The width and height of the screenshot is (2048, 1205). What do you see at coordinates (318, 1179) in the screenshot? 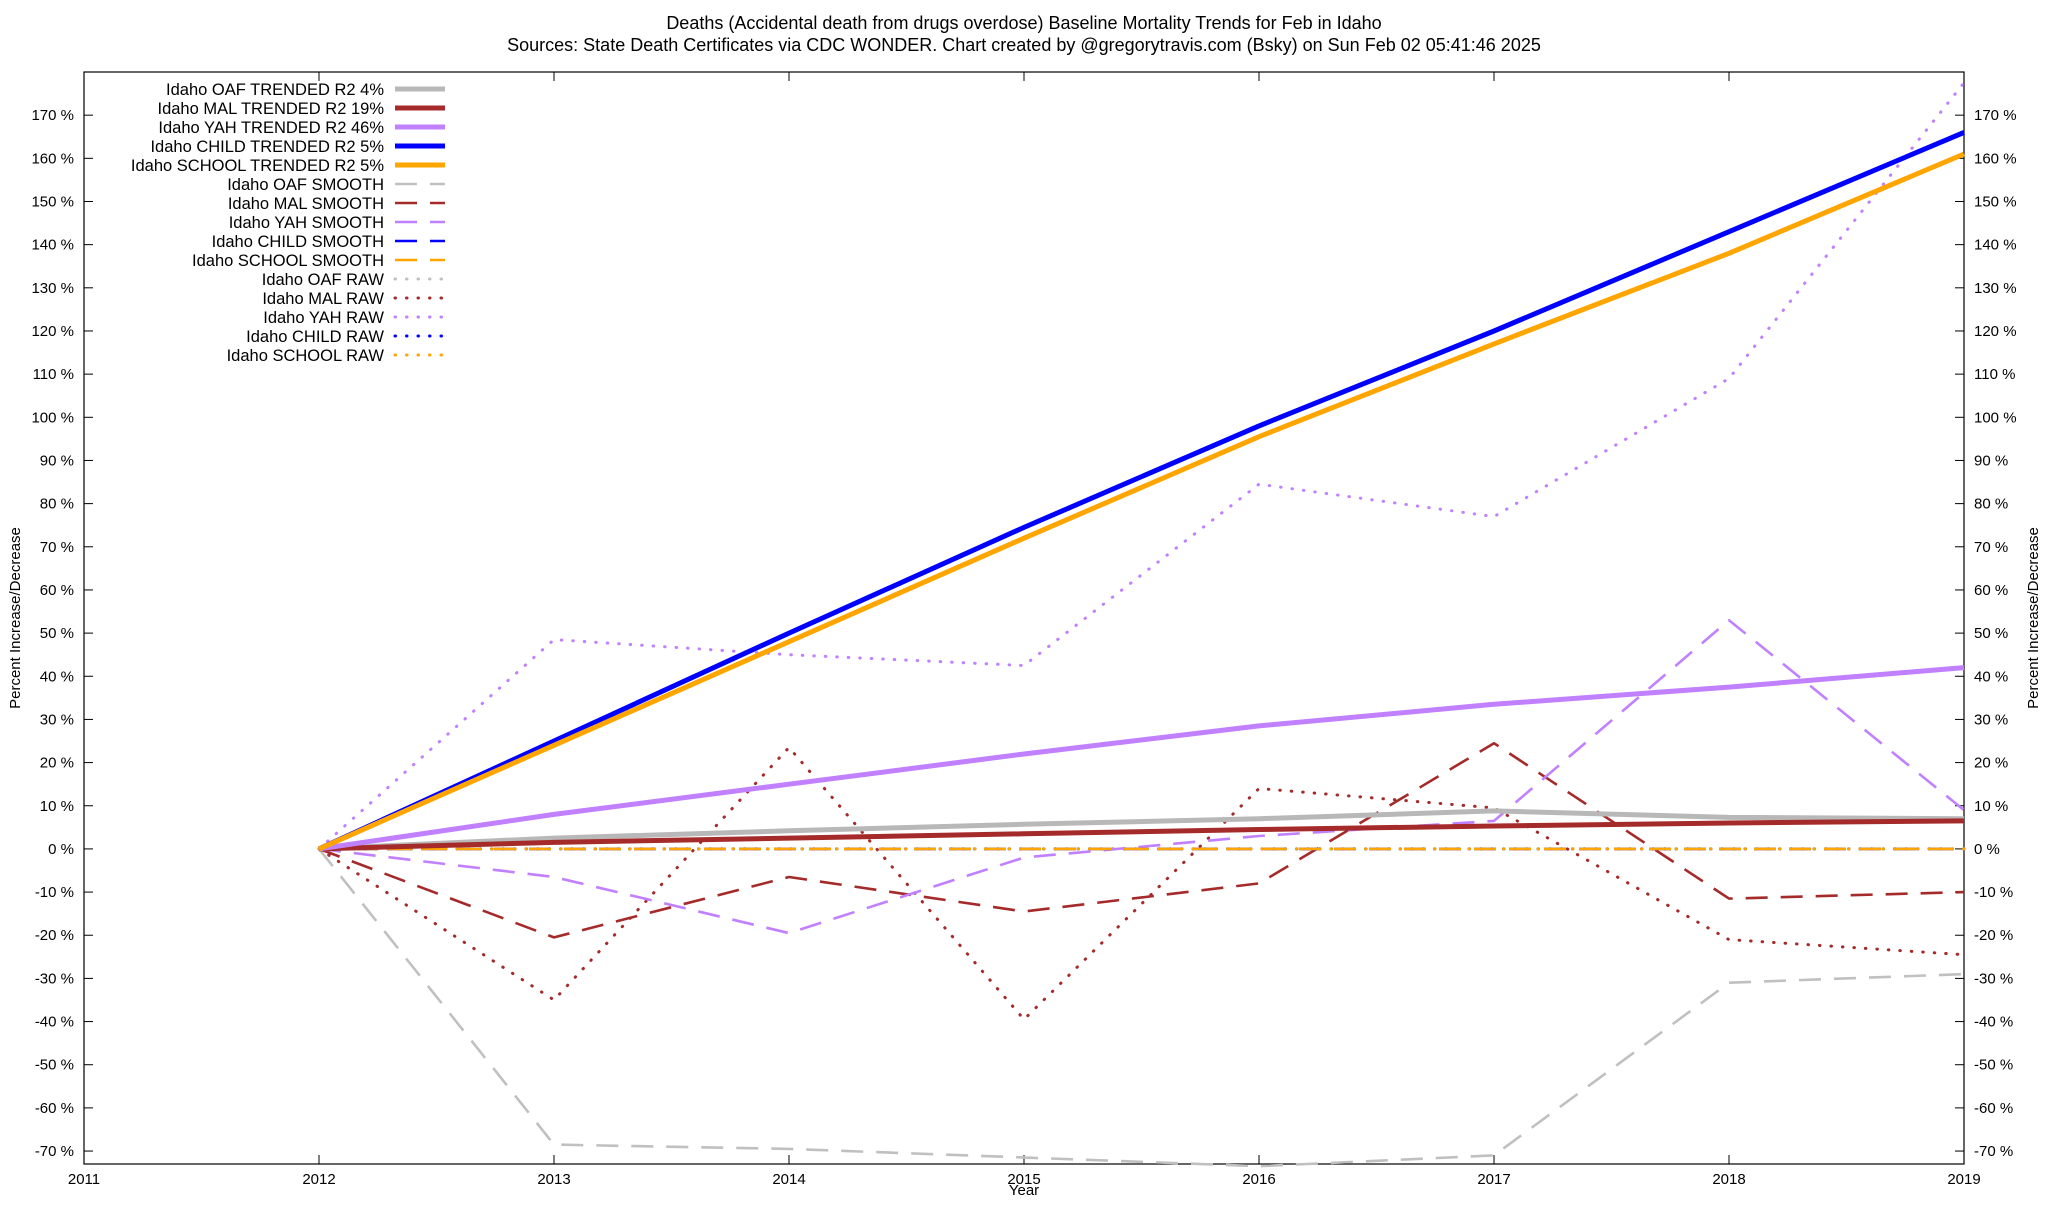
I see `x-tick-label: 2012` at bounding box center [318, 1179].